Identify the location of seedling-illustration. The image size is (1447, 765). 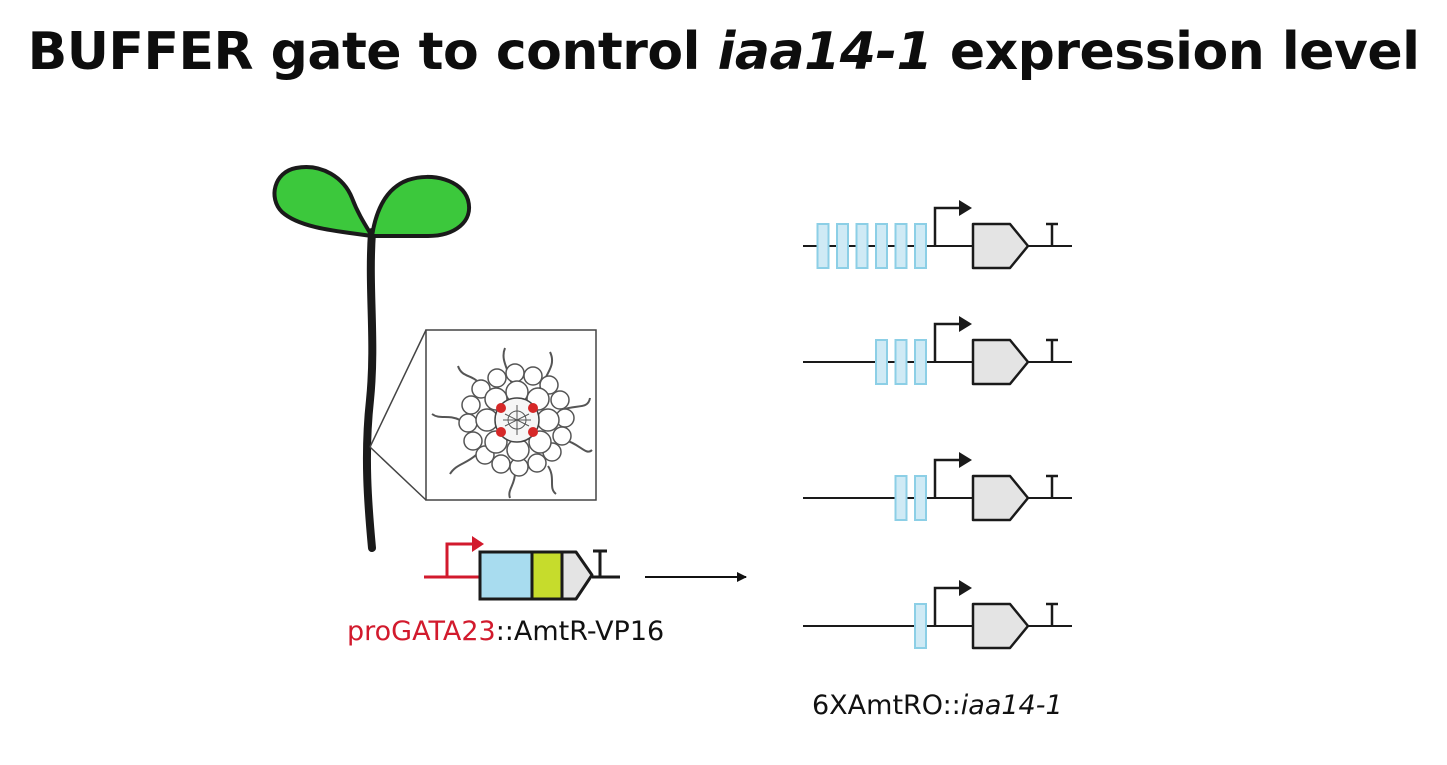
(372, 358).